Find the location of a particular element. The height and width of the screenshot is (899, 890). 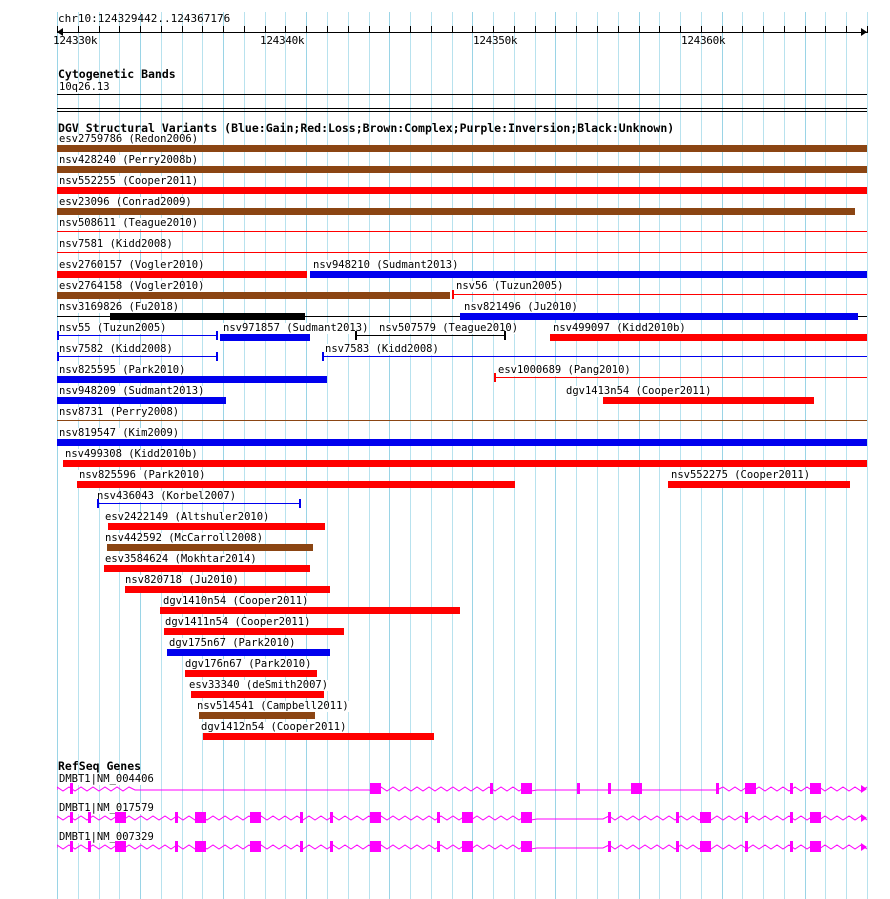

dgv-variant-label: nsv56 (Tuzun2005) is located at coordinates (510, 286).